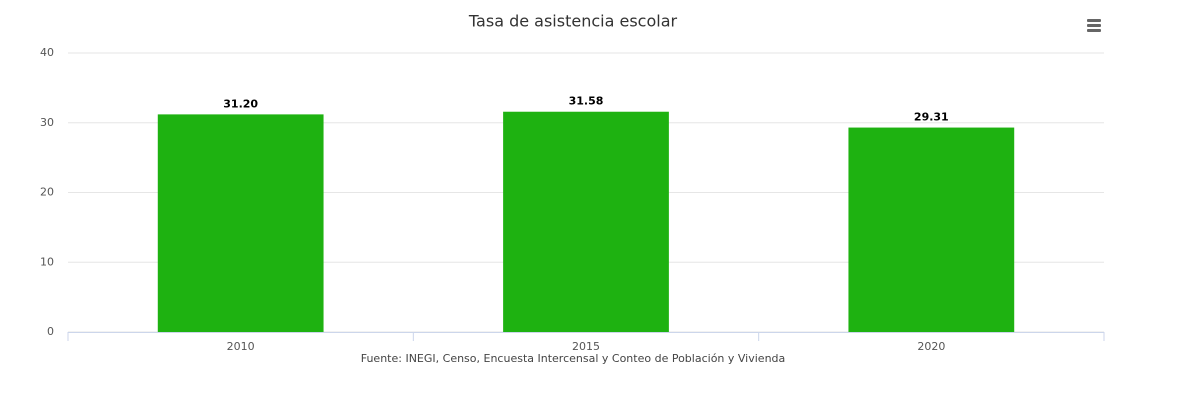 Image resolution: width=1194 pixels, height=400 pixels. Describe the element at coordinates (586, 346) in the screenshot. I see `x-tick-label: 2015` at that location.